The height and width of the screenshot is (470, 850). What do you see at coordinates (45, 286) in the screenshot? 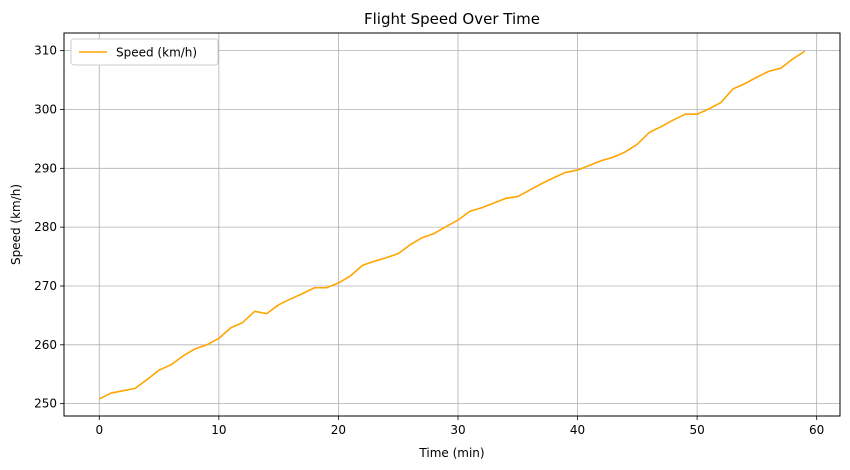
I see `y-tick-label: 270` at bounding box center [45, 286].